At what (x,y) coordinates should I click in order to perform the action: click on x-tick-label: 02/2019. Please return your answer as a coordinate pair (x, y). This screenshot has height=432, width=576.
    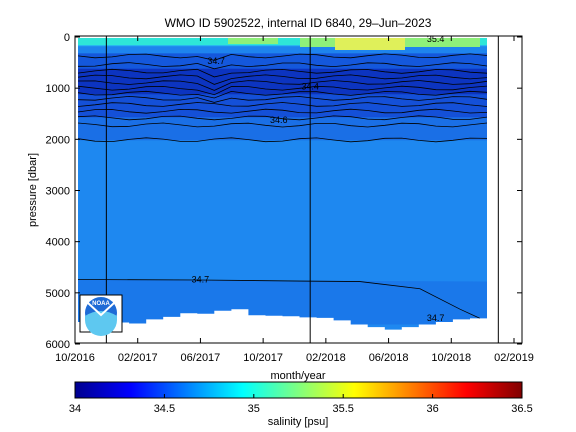
    Looking at the image, I should click on (514, 358).